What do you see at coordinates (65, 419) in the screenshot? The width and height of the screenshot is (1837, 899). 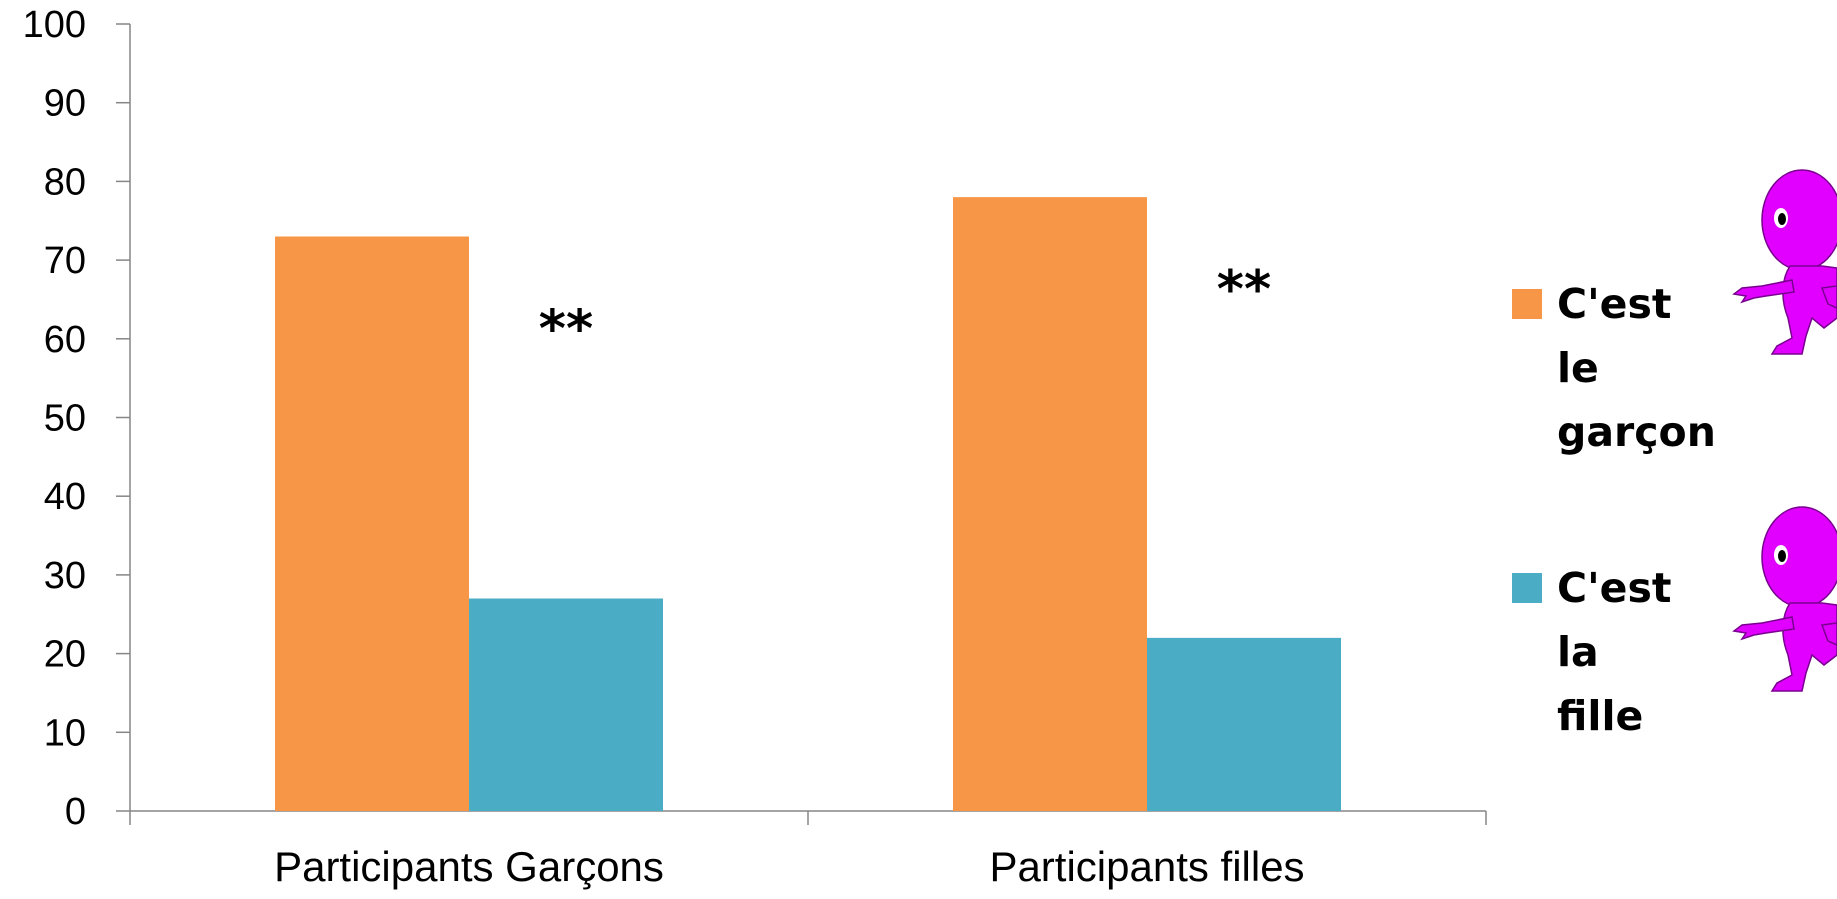 I see `y-tick-label: 50` at bounding box center [65, 419].